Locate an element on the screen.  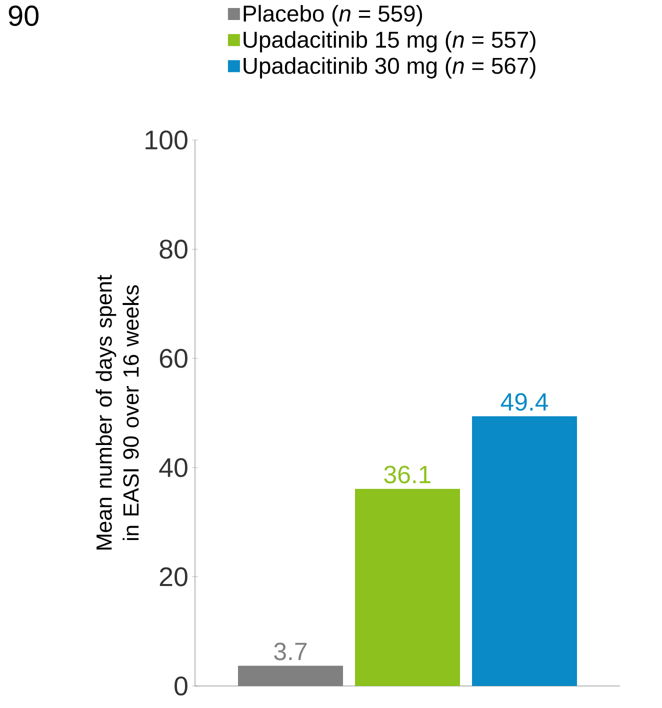
legend-label: Upadacitinib 15 mg (n = 557) is located at coordinates (390, 41).